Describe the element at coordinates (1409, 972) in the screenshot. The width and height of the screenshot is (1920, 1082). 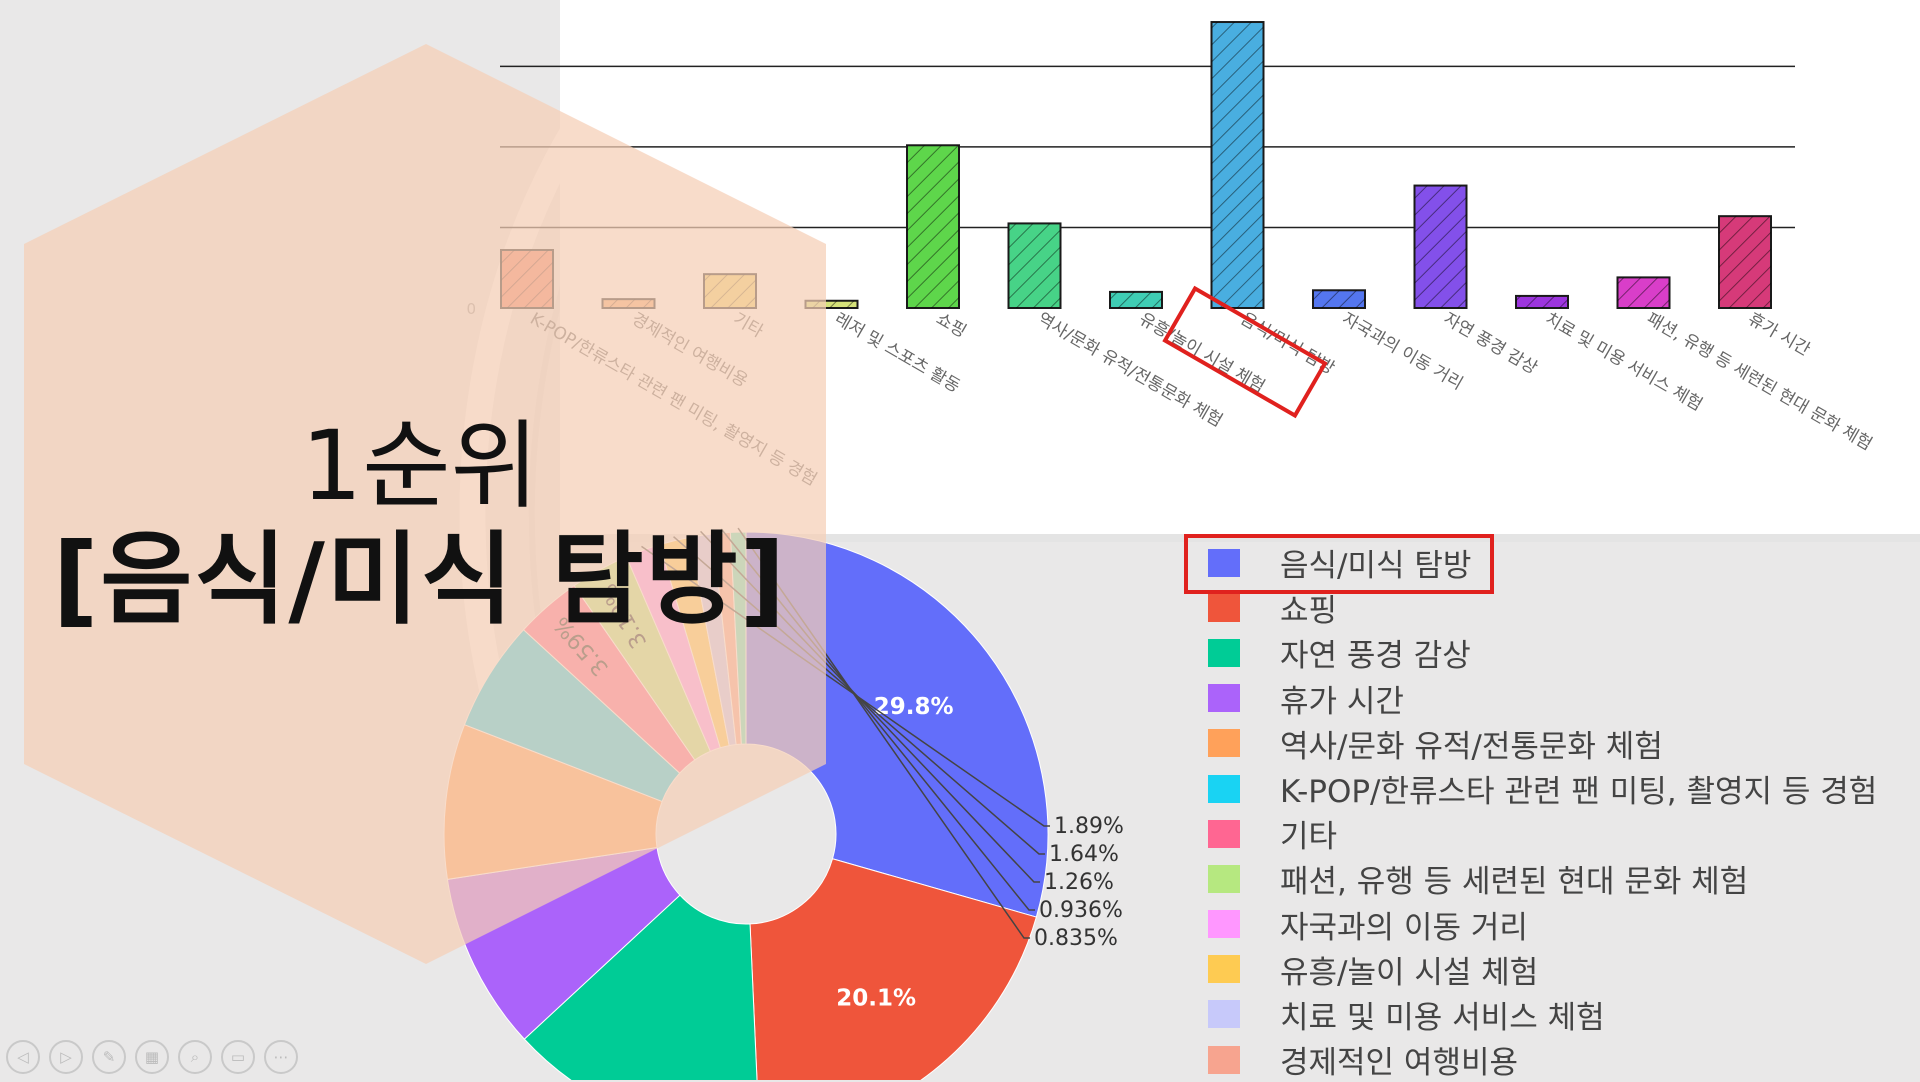
I see `legend-label: 유흥/놀이 시설 체험` at that location.